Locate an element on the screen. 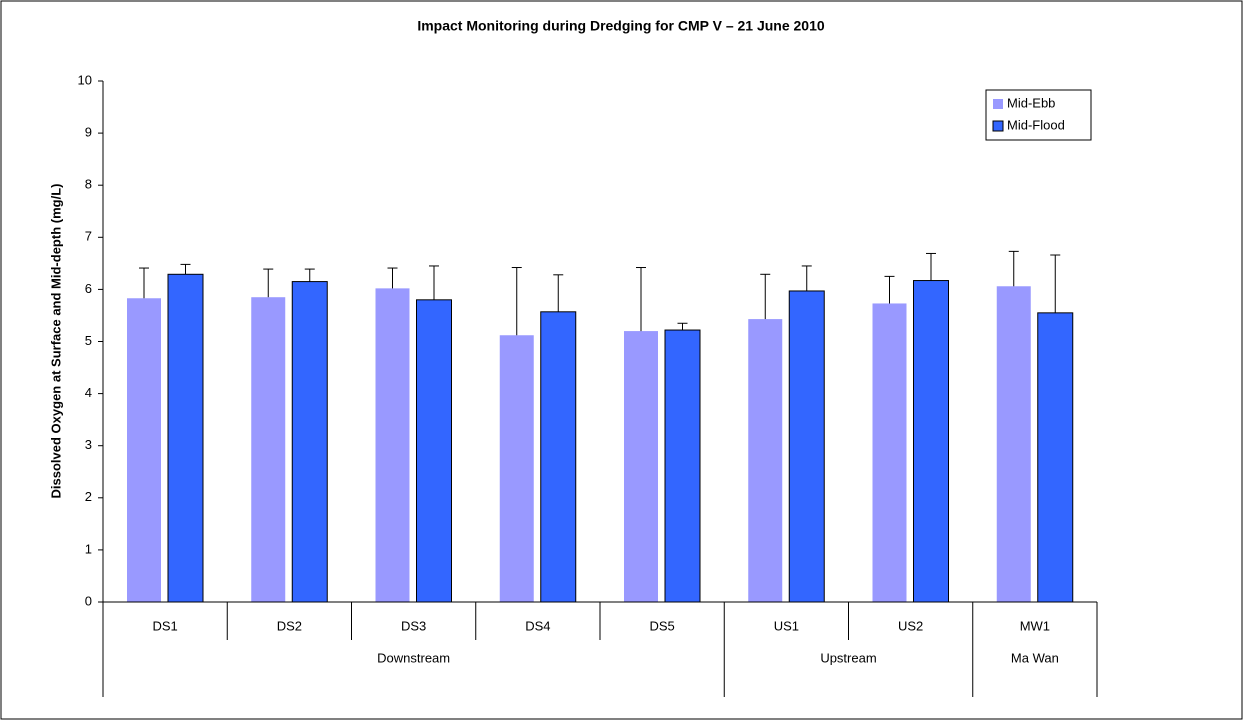 This screenshot has height=720, width=1243. x-tick-label: DS1 is located at coordinates (164, 625).